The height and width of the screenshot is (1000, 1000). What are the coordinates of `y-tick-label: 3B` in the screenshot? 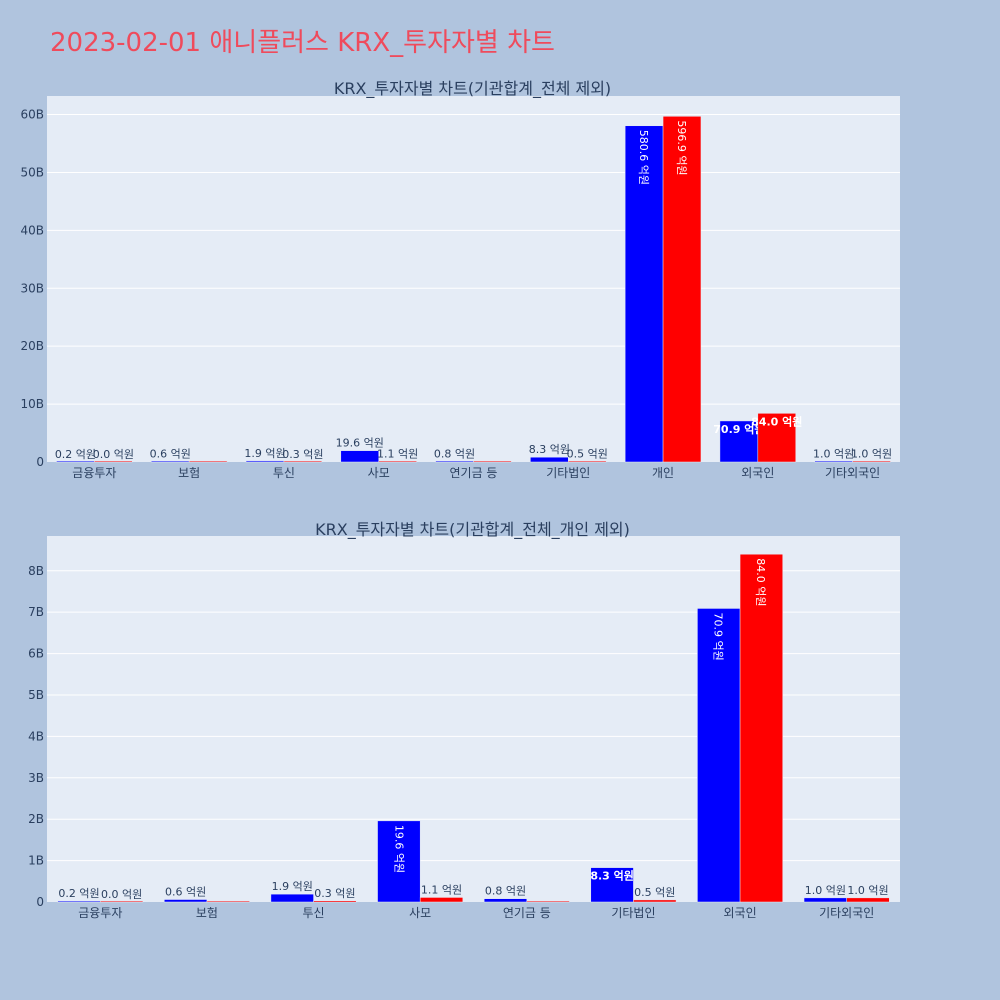 It's located at (36, 778).